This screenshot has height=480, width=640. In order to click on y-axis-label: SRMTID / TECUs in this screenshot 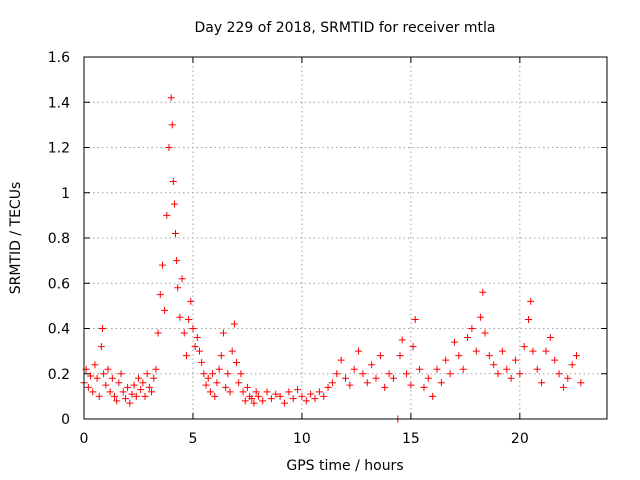, I will do `click(16, 238)`.